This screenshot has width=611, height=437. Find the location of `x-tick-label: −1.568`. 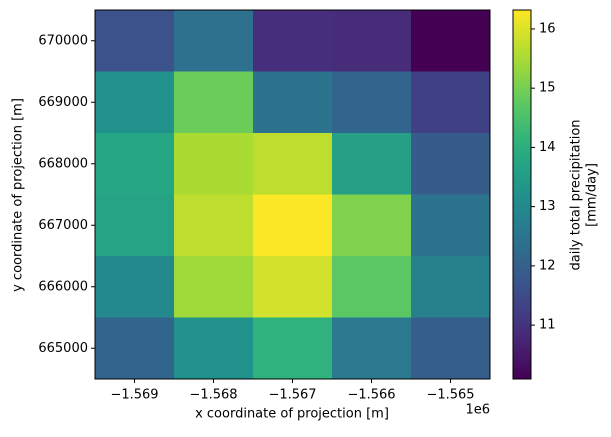

x-tick-label: −1.568 is located at coordinates (213, 395).